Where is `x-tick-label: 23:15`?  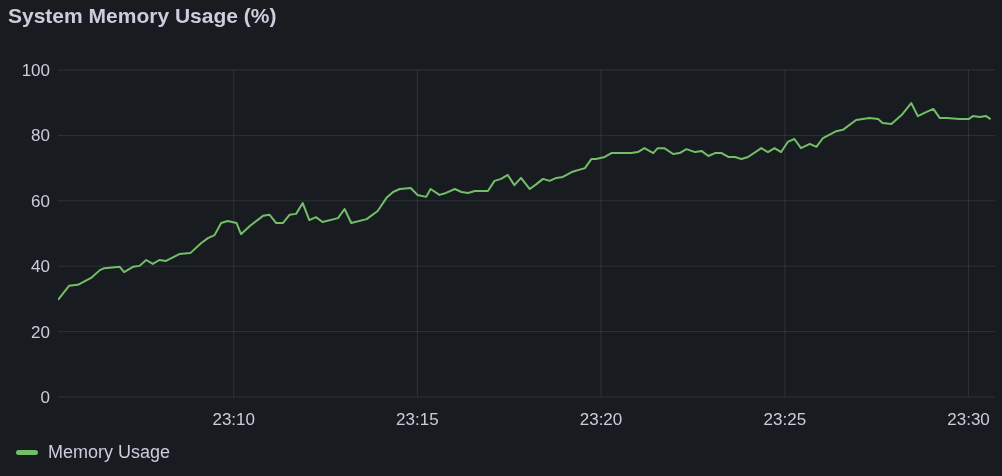
x-tick-label: 23:15 is located at coordinates (417, 420).